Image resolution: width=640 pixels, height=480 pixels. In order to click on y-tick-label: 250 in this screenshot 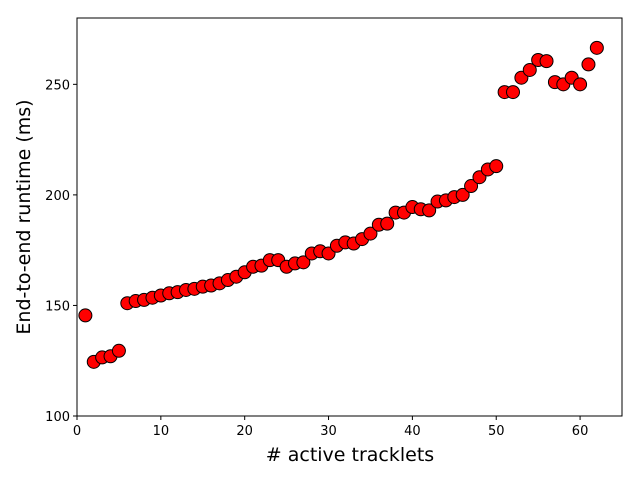, I will do `click(57, 85)`.